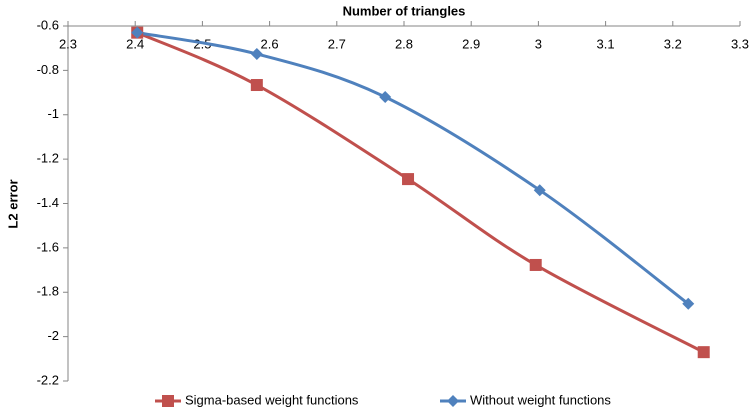 This screenshot has width=753, height=414. Describe the element at coordinates (540, 399) in the screenshot. I see `legend-label: Without weight functions` at that location.